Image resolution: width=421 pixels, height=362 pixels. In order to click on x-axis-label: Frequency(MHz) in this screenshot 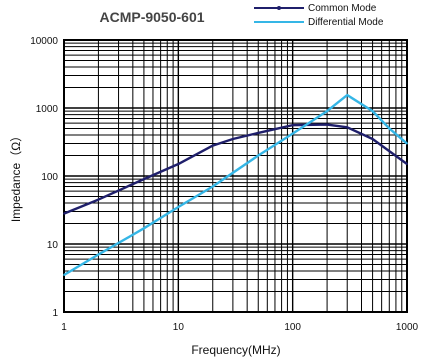, I will do `click(235, 350)`.